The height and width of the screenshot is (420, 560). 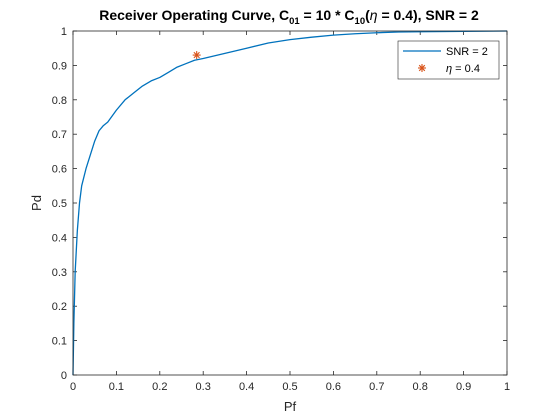 What do you see at coordinates (463, 387) in the screenshot?
I see `x-tick-label: 0.9` at bounding box center [463, 387].